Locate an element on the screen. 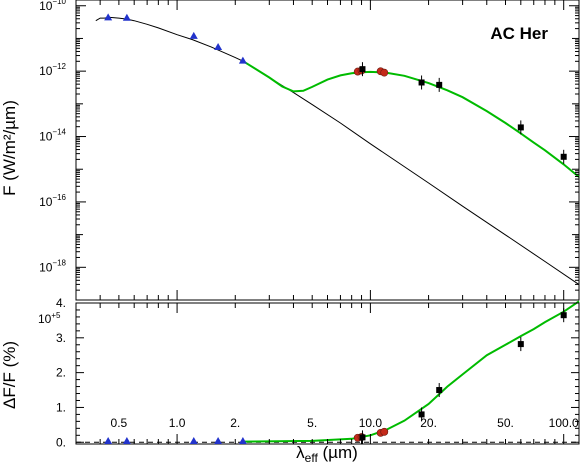 This screenshot has width=581, height=465. y-tick-label: 10−10 is located at coordinates (52, 6).